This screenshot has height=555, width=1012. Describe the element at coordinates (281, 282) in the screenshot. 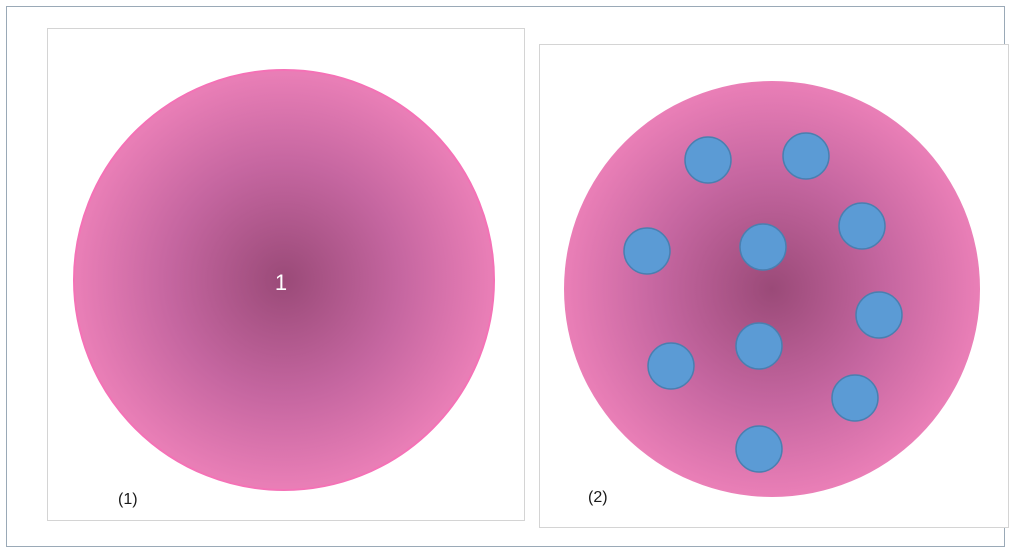

I see `center-number: 1` at that location.